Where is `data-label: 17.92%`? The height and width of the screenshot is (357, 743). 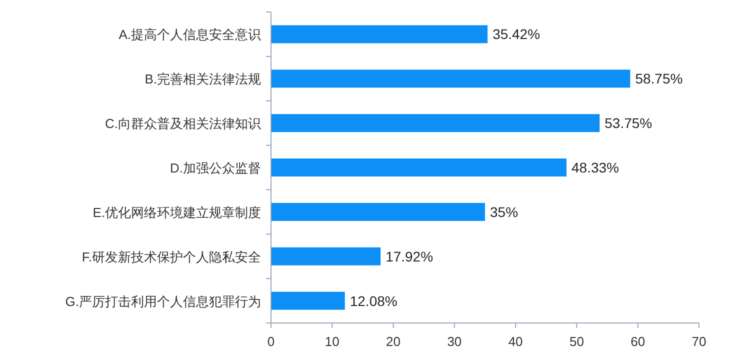
data-label: 17.92% is located at coordinates (410, 256).